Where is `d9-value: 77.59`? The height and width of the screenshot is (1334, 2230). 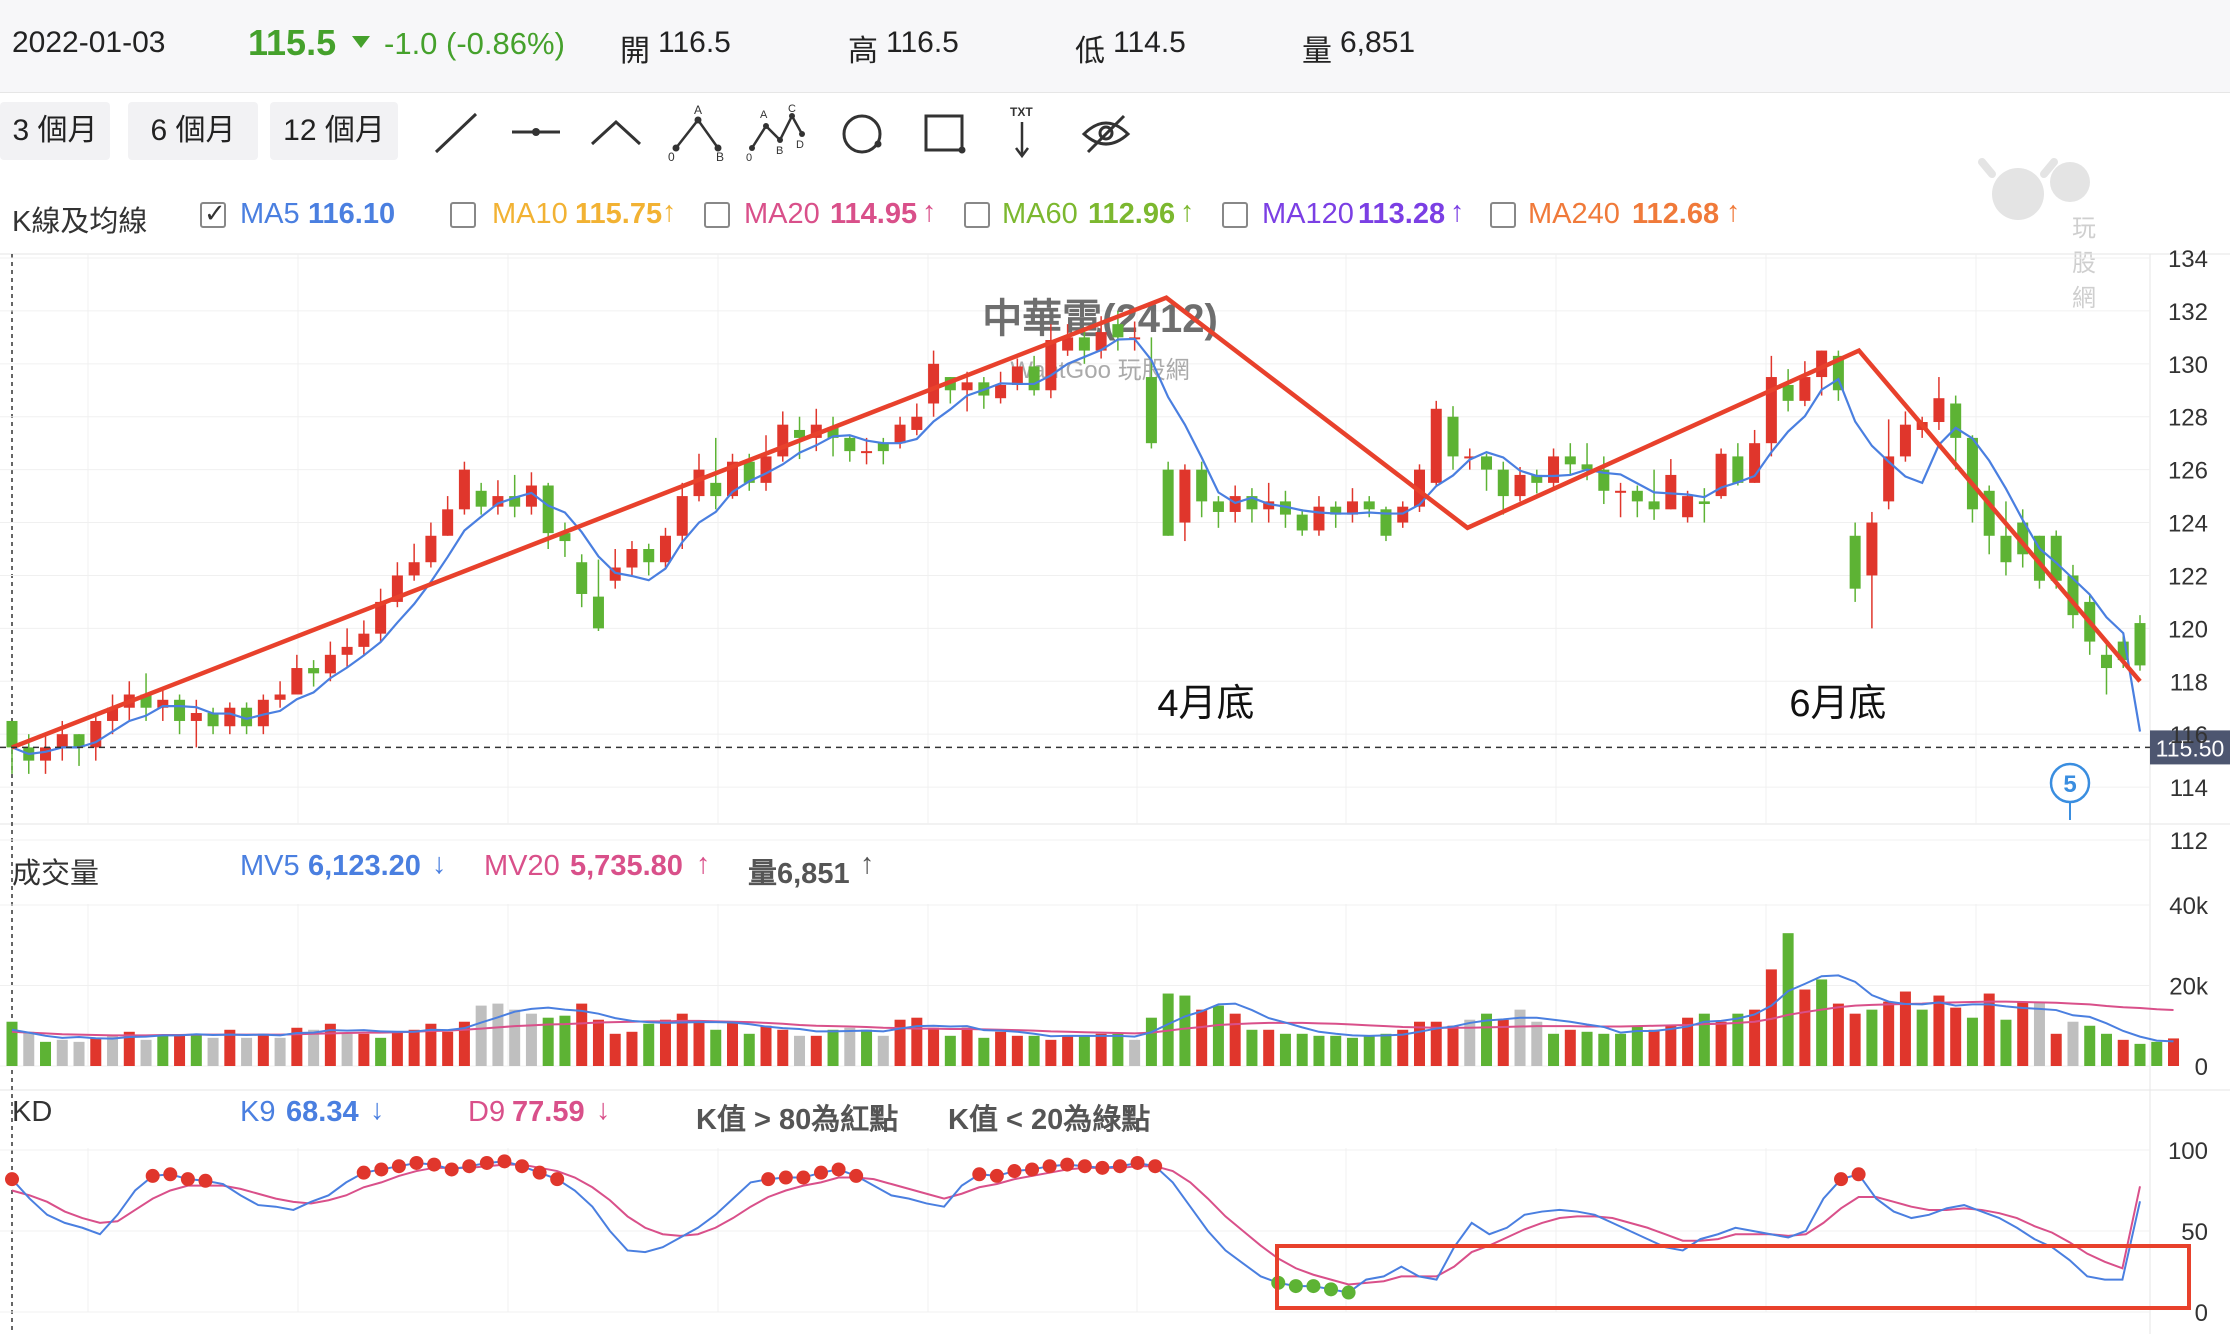 d9-value: 77.59 is located at coordinates (548, 1112).